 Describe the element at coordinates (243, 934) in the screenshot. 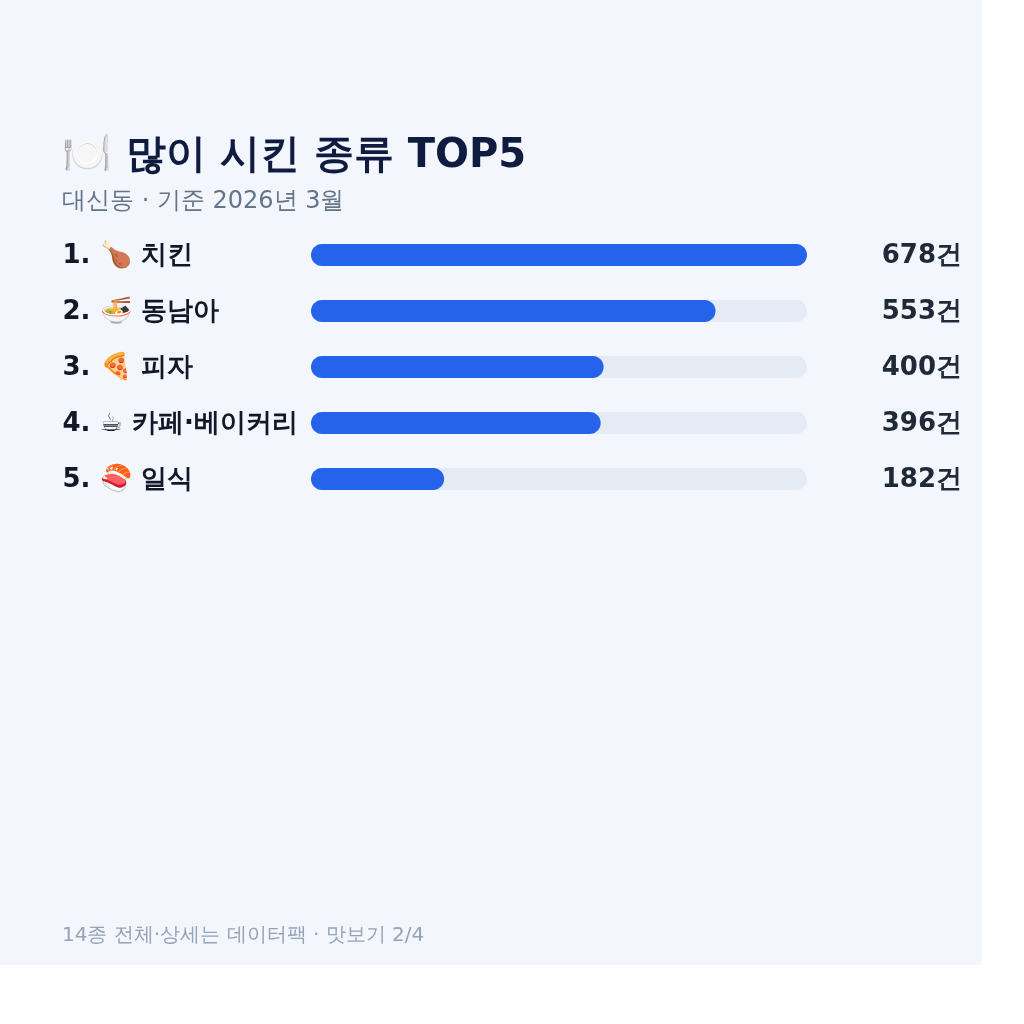

I see `text: 14종 전체·상세는 데이터팩 · 맛보기 2/4` at that location.